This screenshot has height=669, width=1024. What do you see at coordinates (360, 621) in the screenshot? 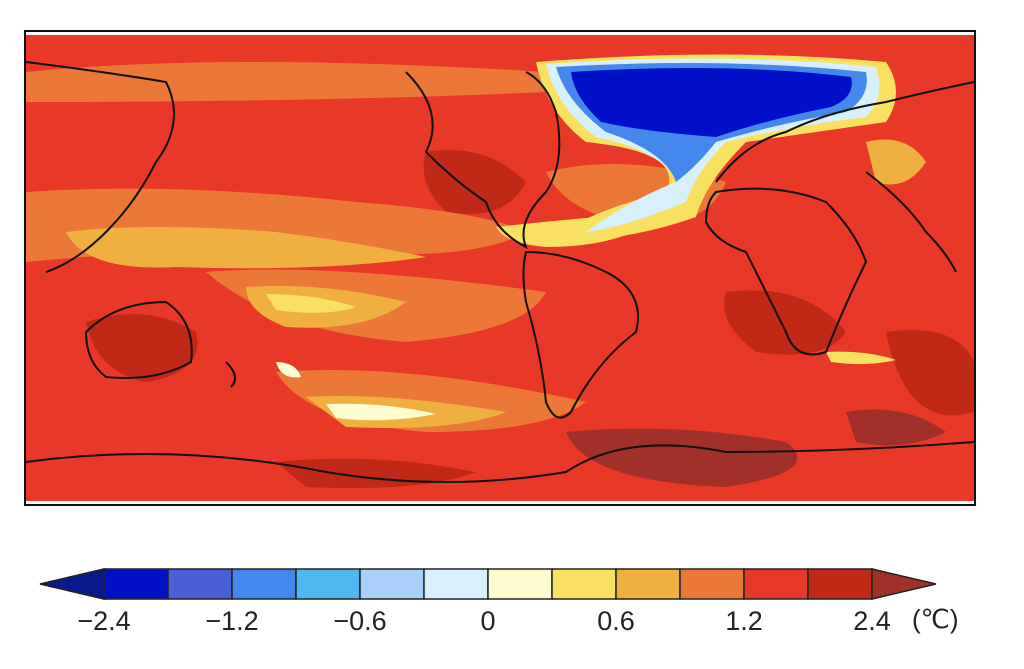
I see `colorbar-tick-label: −0.6` at bounding box center [360, 621].